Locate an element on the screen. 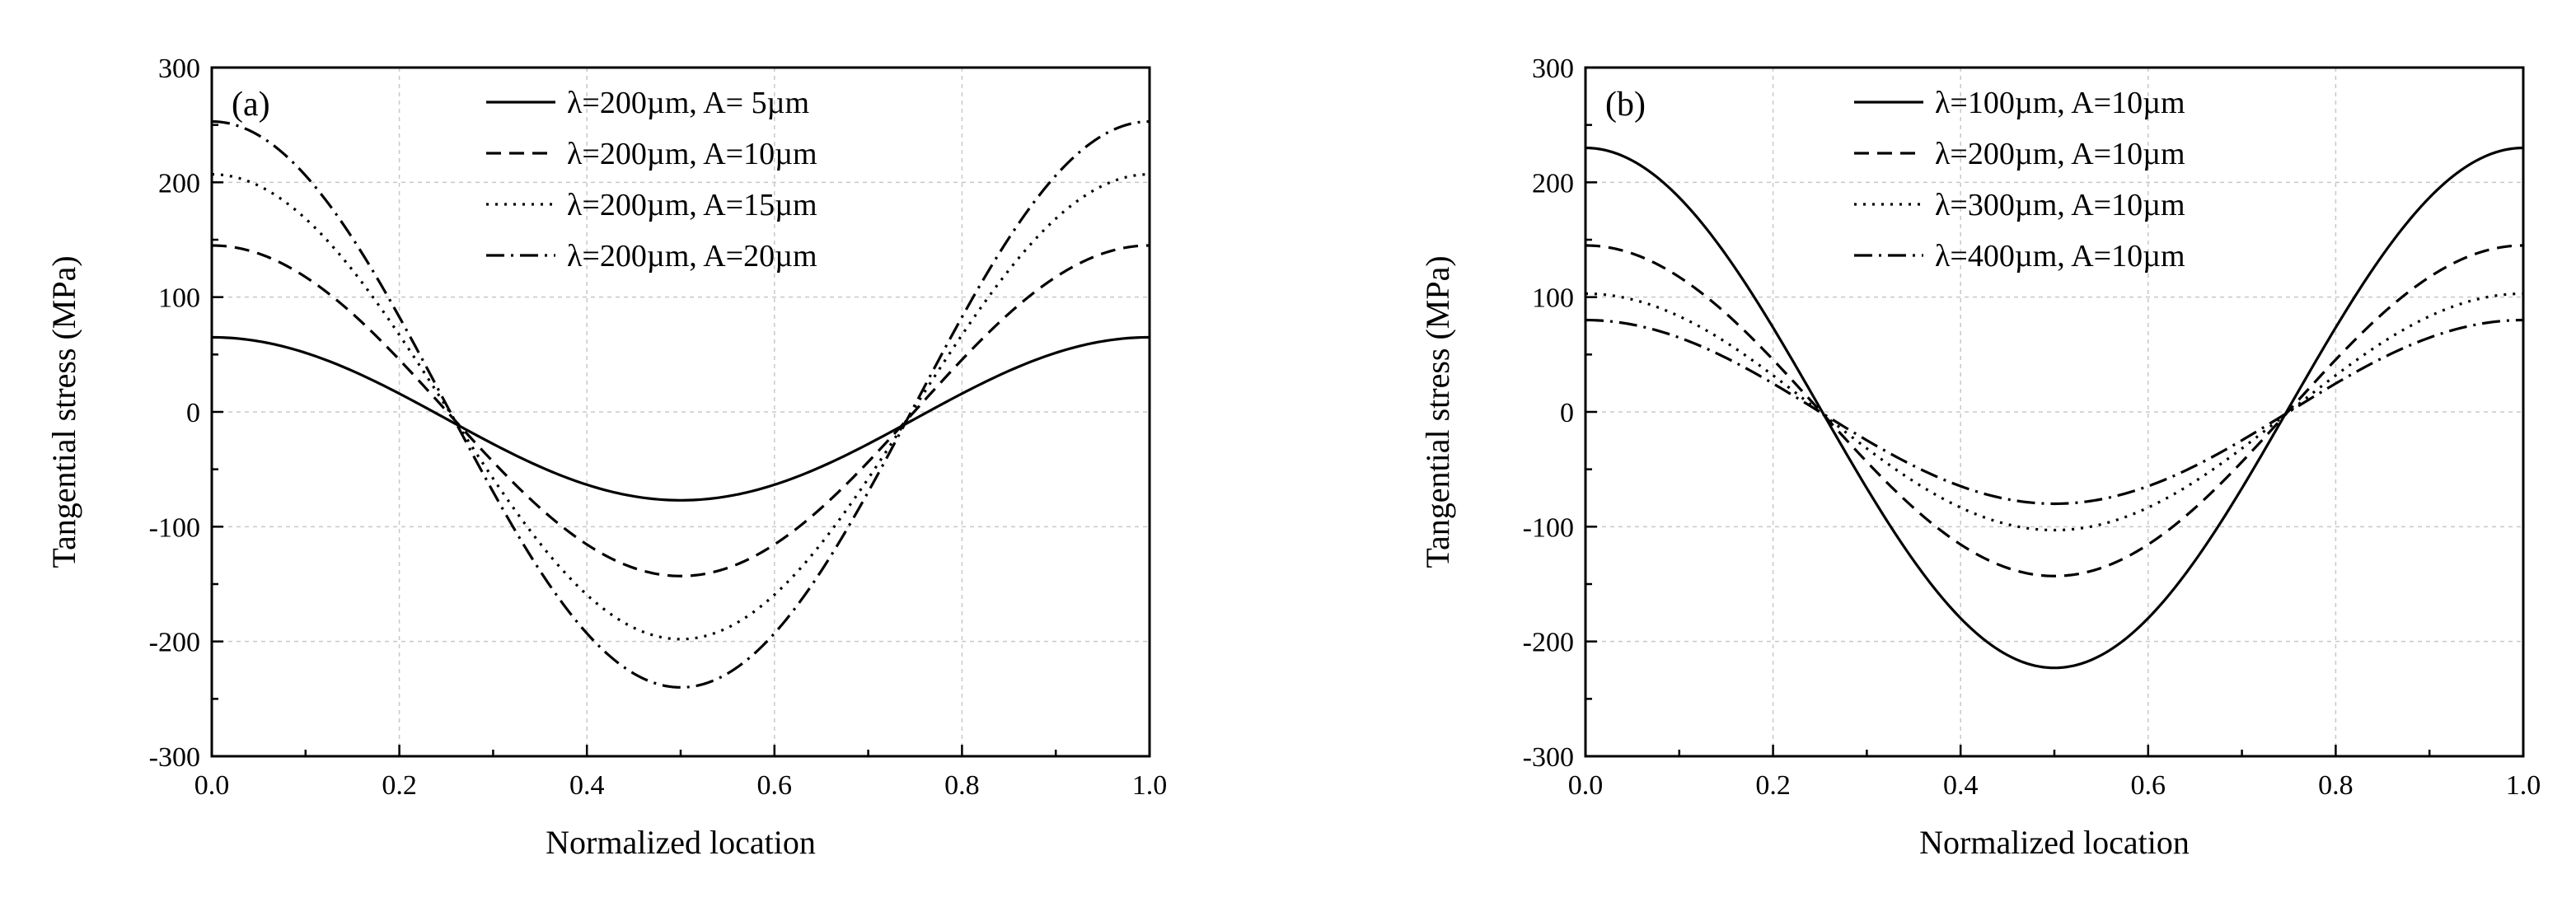  legend-label-1: λ=200µm, A= 5µm is located at coordinates (688, 103).